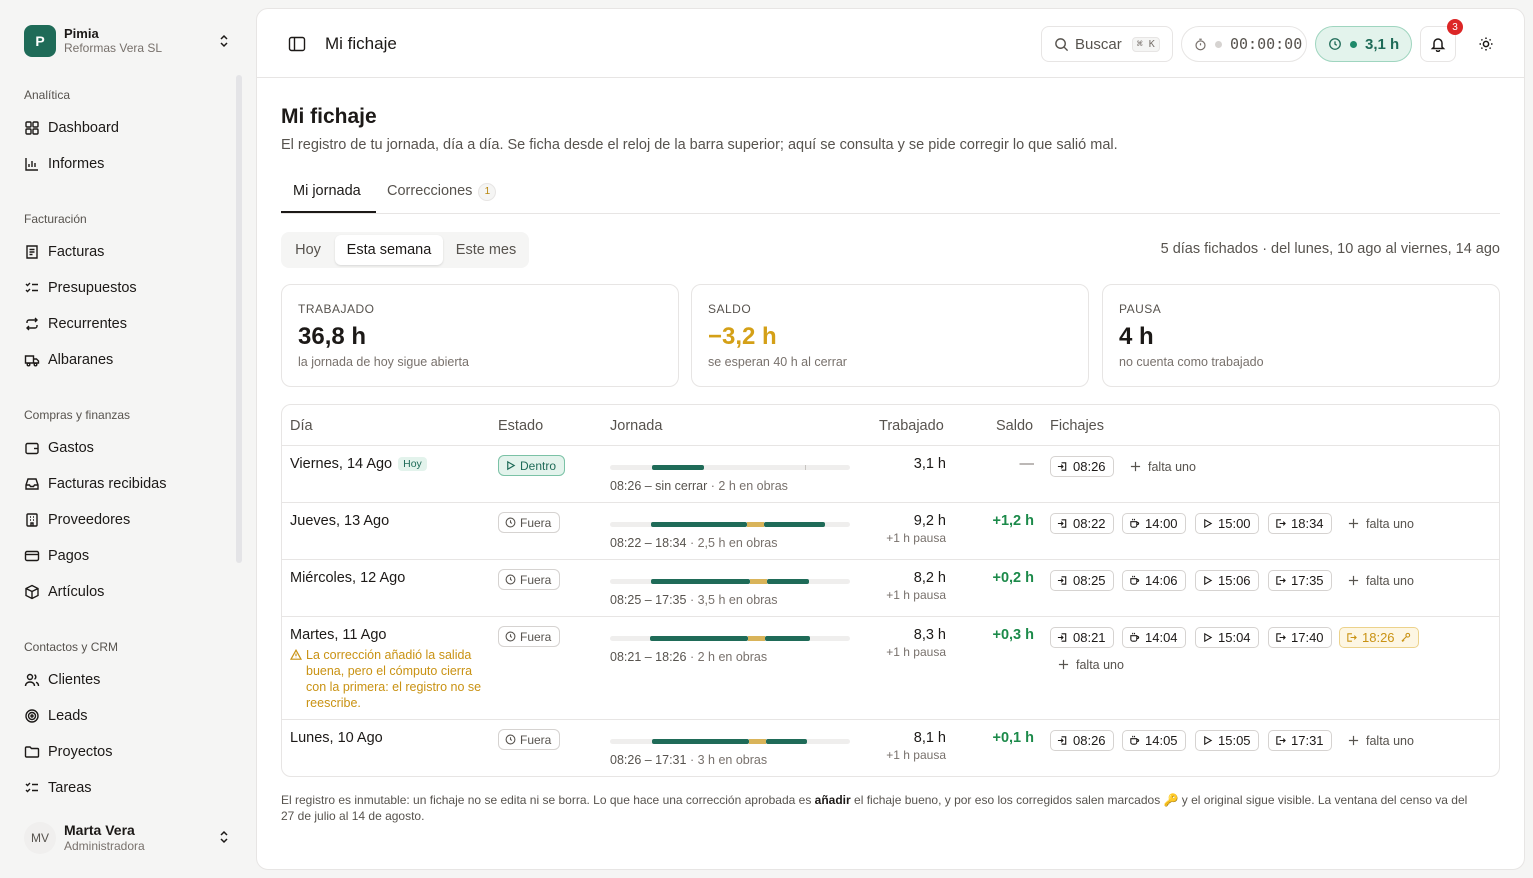 The width and height of the screenshot is (1533, 878). Describe the element at coordinates (124, 360) in the screenshot. I see `sidebar-item-albaranes: Albaranes` at that location.